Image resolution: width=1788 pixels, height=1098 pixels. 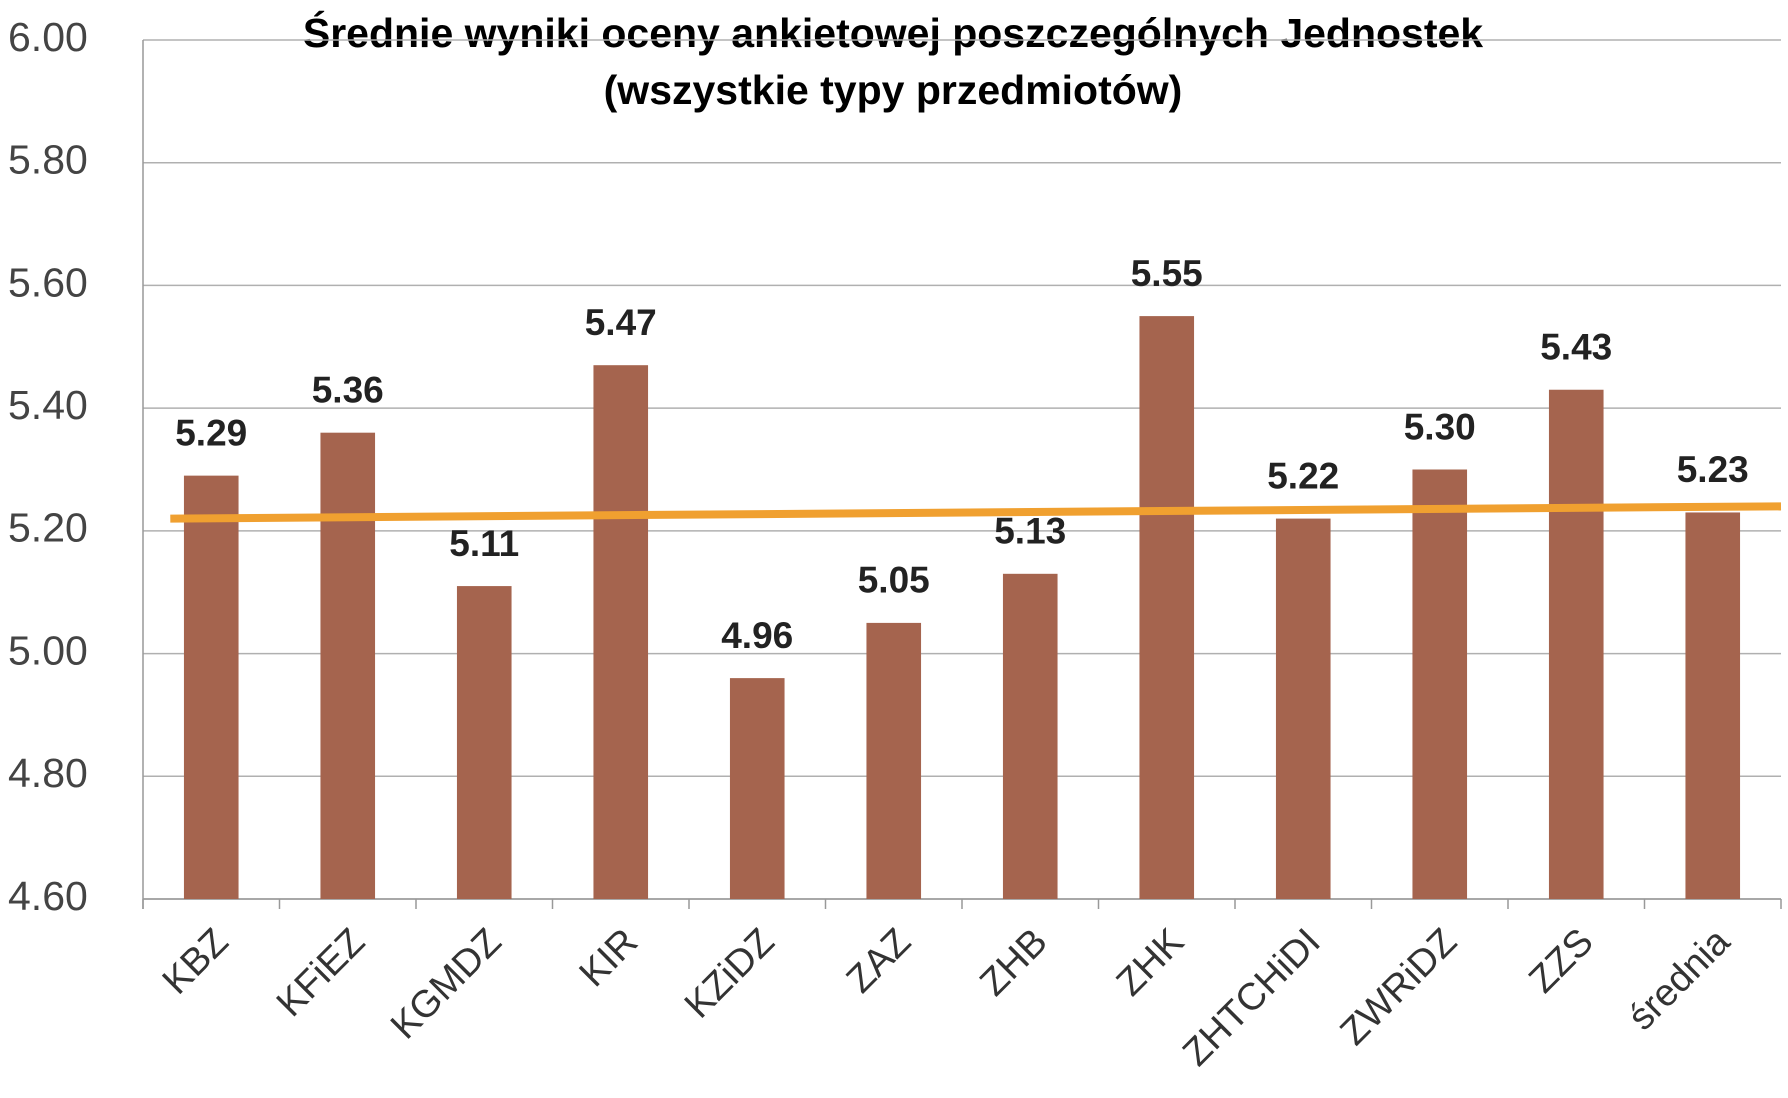 What do you see at coordinates (1561, 961) in the screenshot?
I see `x-tick-label: ZZS` at bounding box center [1561, 961].